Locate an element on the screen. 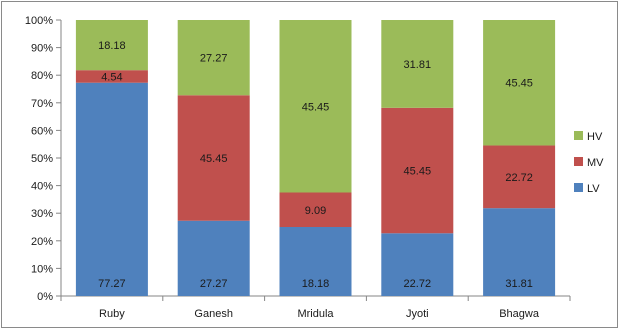  y-tick-label: 50% is located at coordinates (42, 159).